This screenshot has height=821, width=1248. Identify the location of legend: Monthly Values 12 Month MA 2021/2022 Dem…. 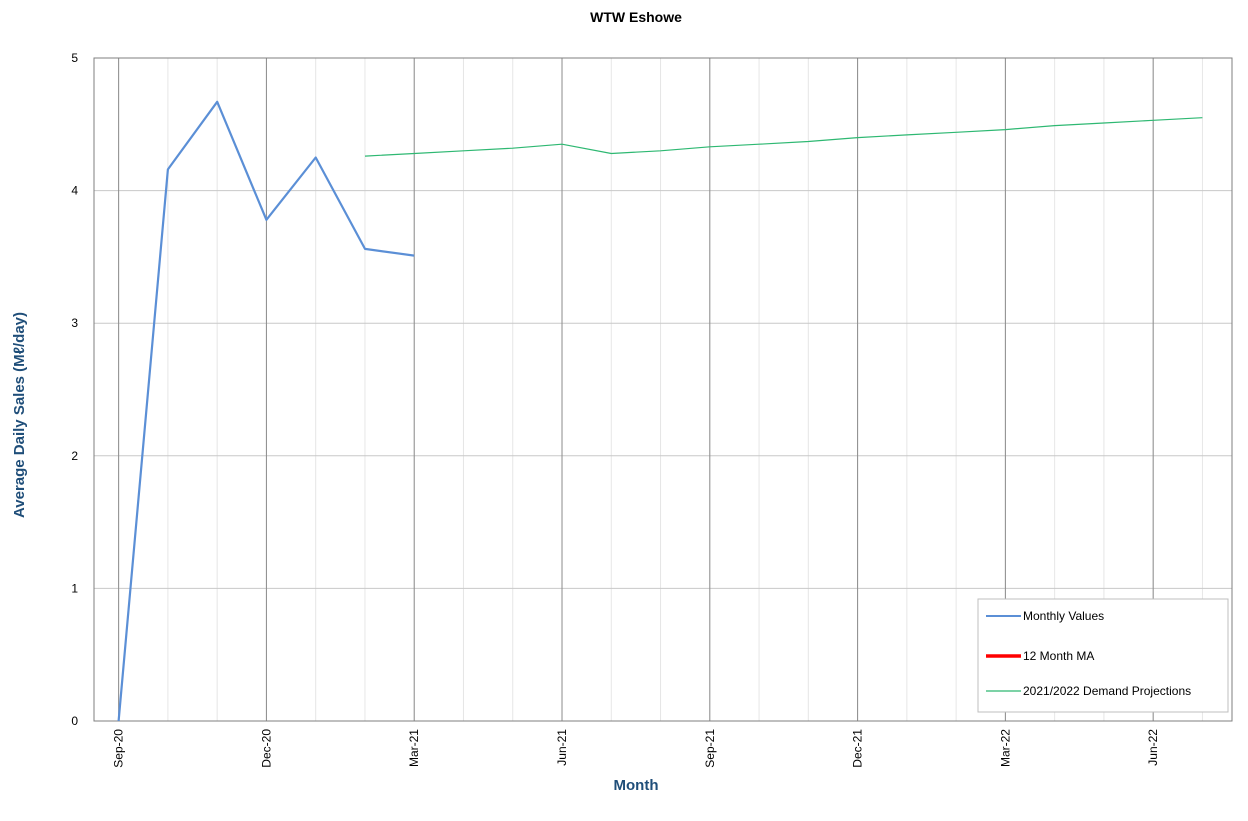
(1103, 655).